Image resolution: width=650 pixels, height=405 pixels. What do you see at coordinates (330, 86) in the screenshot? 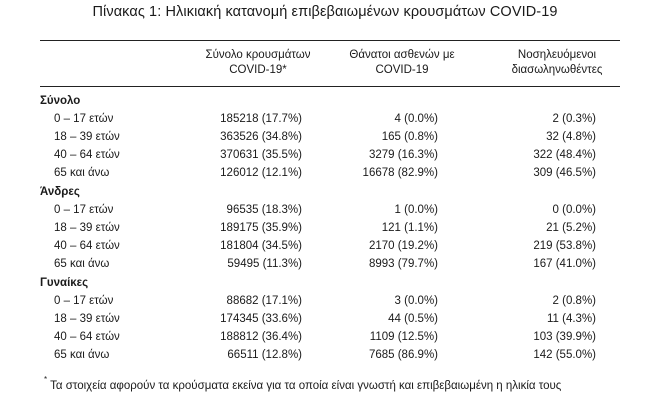
I see `header-rule` at bounding box center [330, 86].